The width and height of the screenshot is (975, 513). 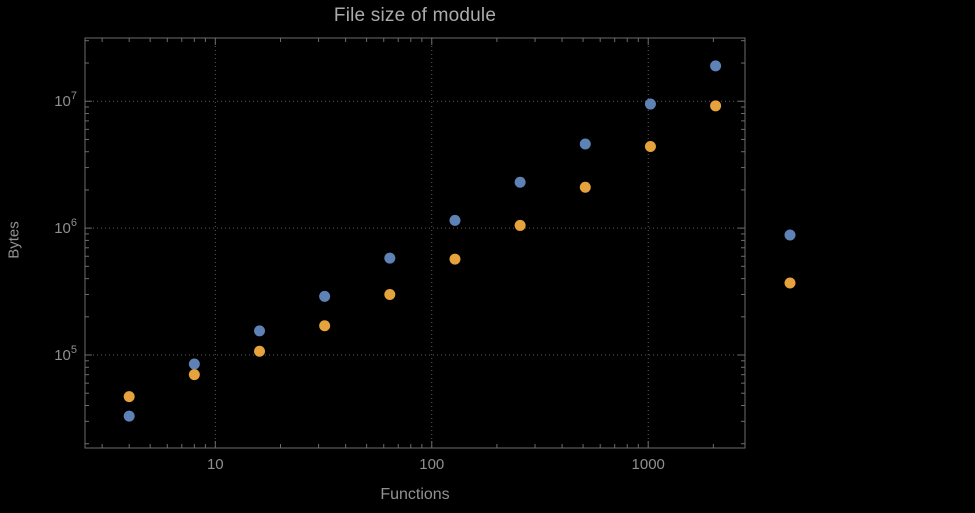 I want to click on x-tick-labels: 10 100 1000, so click(x=436, y=464).